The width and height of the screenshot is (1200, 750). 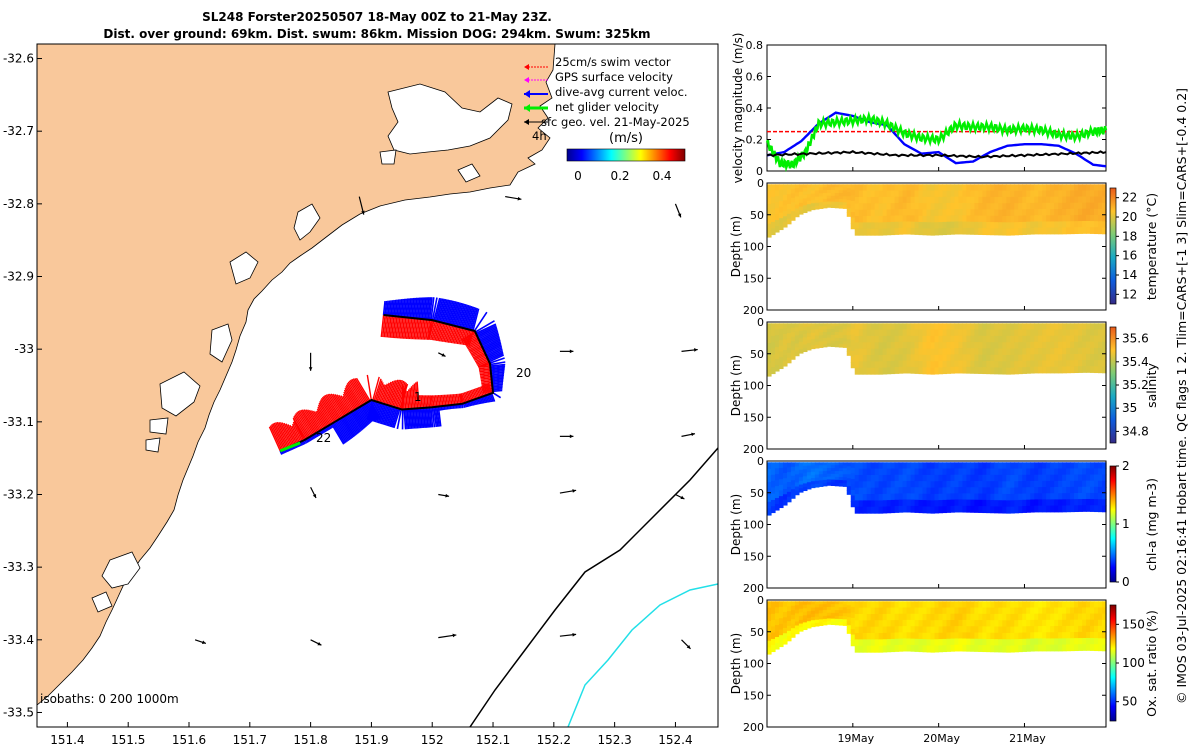 What do you see at coordinates (753, 556) in the screenshot?
I see `chlorophyll-ytick-label: 150` at bounding box center [753, 556].